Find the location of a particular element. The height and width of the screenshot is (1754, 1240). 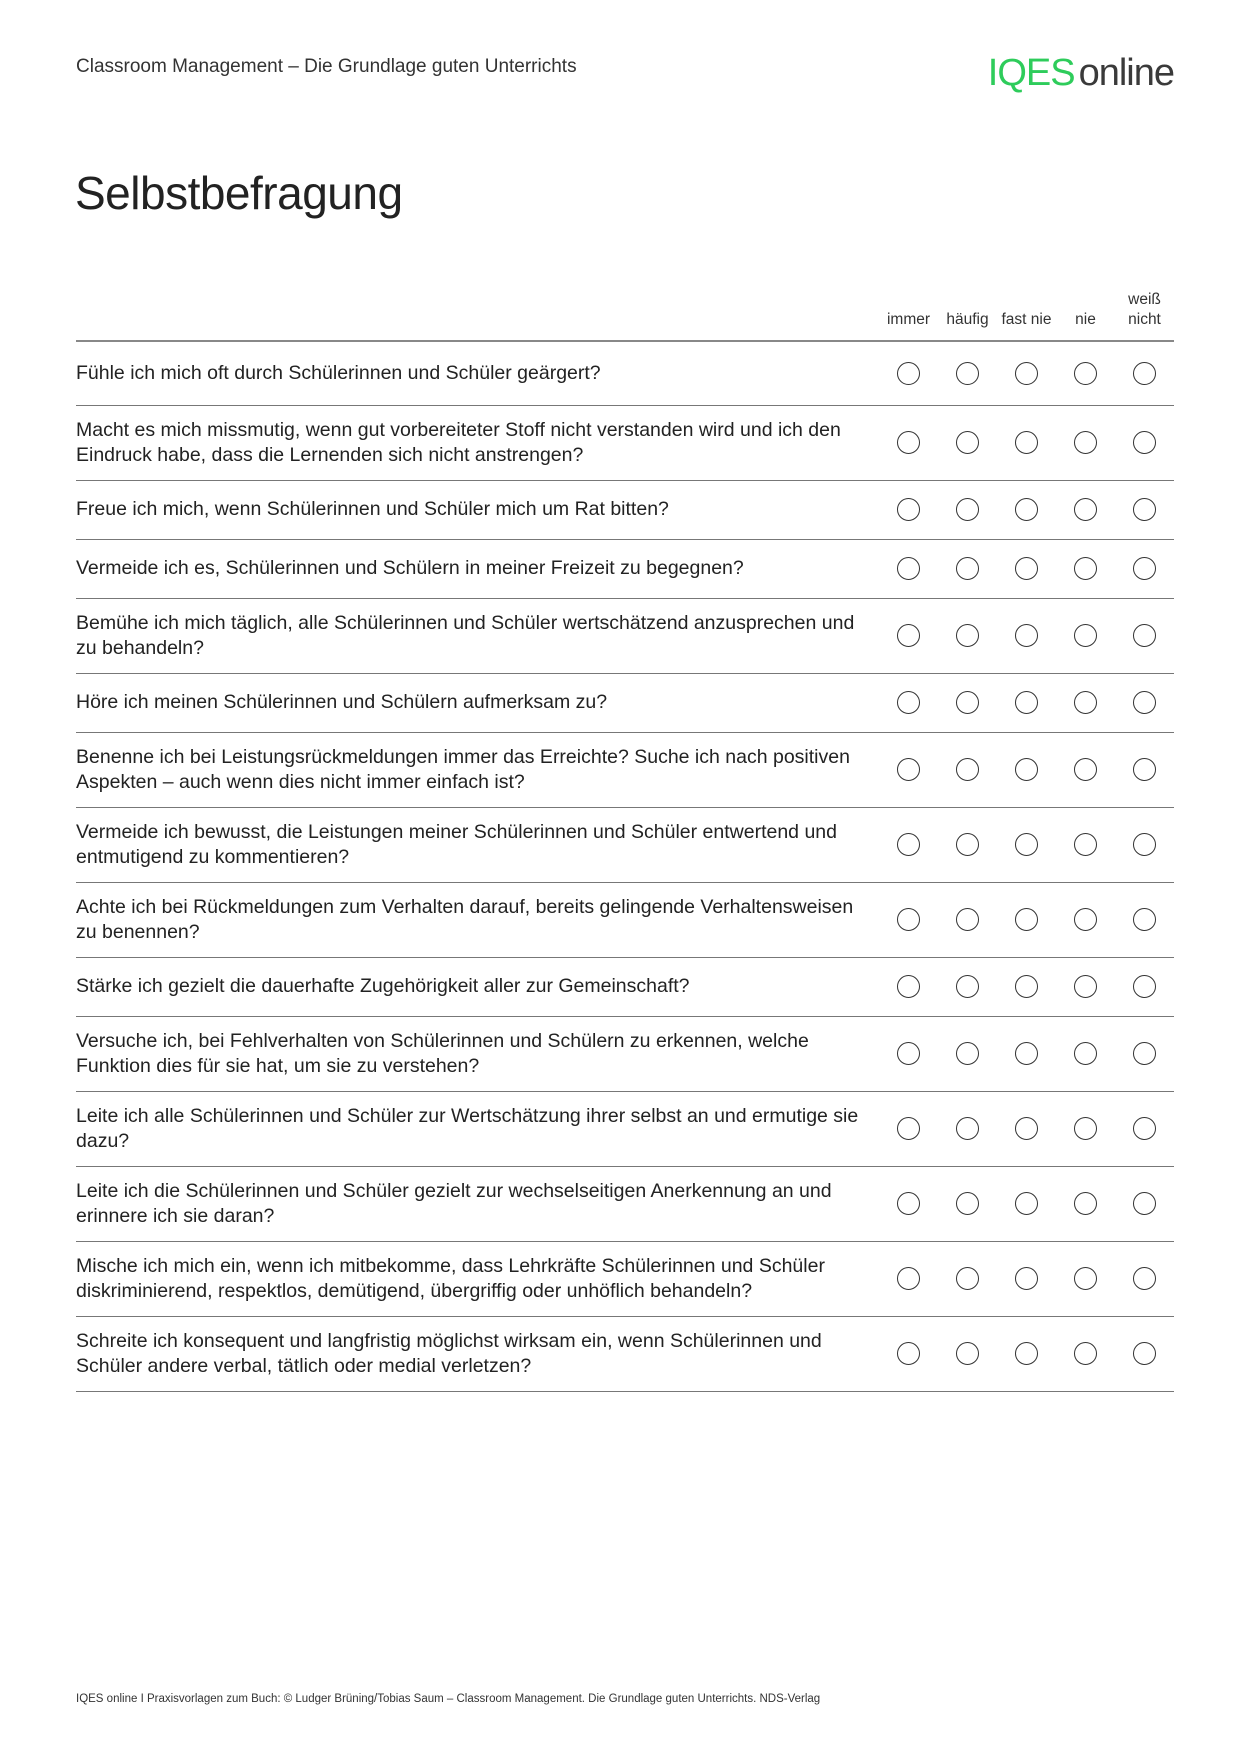

column-header-fast-nie: fast nie is located at coordinates (1026, 319).